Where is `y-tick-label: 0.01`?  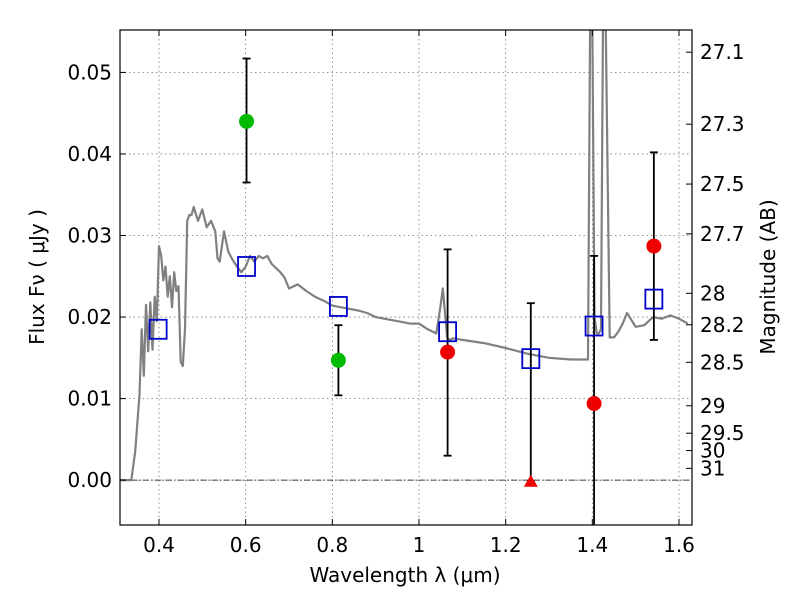
y-tick-label: 0.01 is located at coordinates (89, 399).